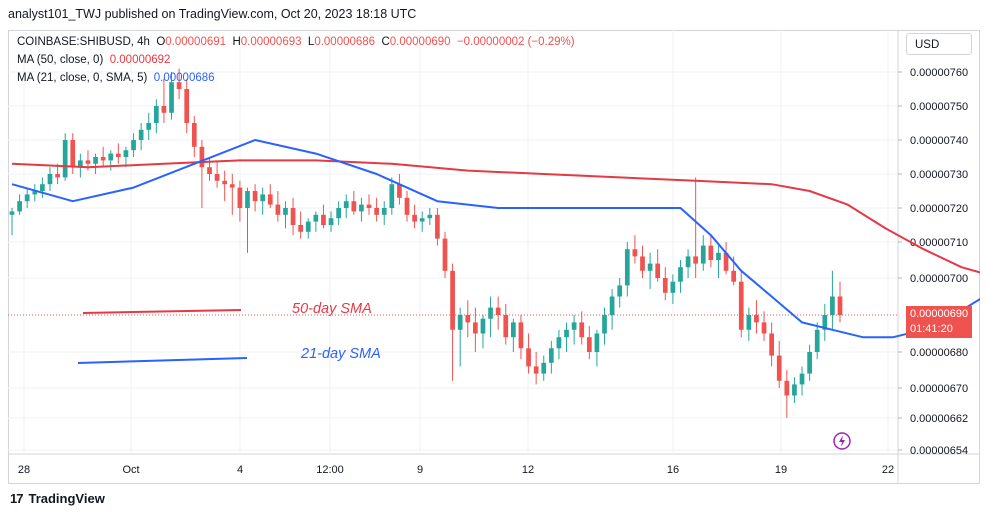  What do you see at coordinates (184, 78) in the screenshot?
I see `legend-ma21-value: 0.00000686` at bounding box center [184, 78].